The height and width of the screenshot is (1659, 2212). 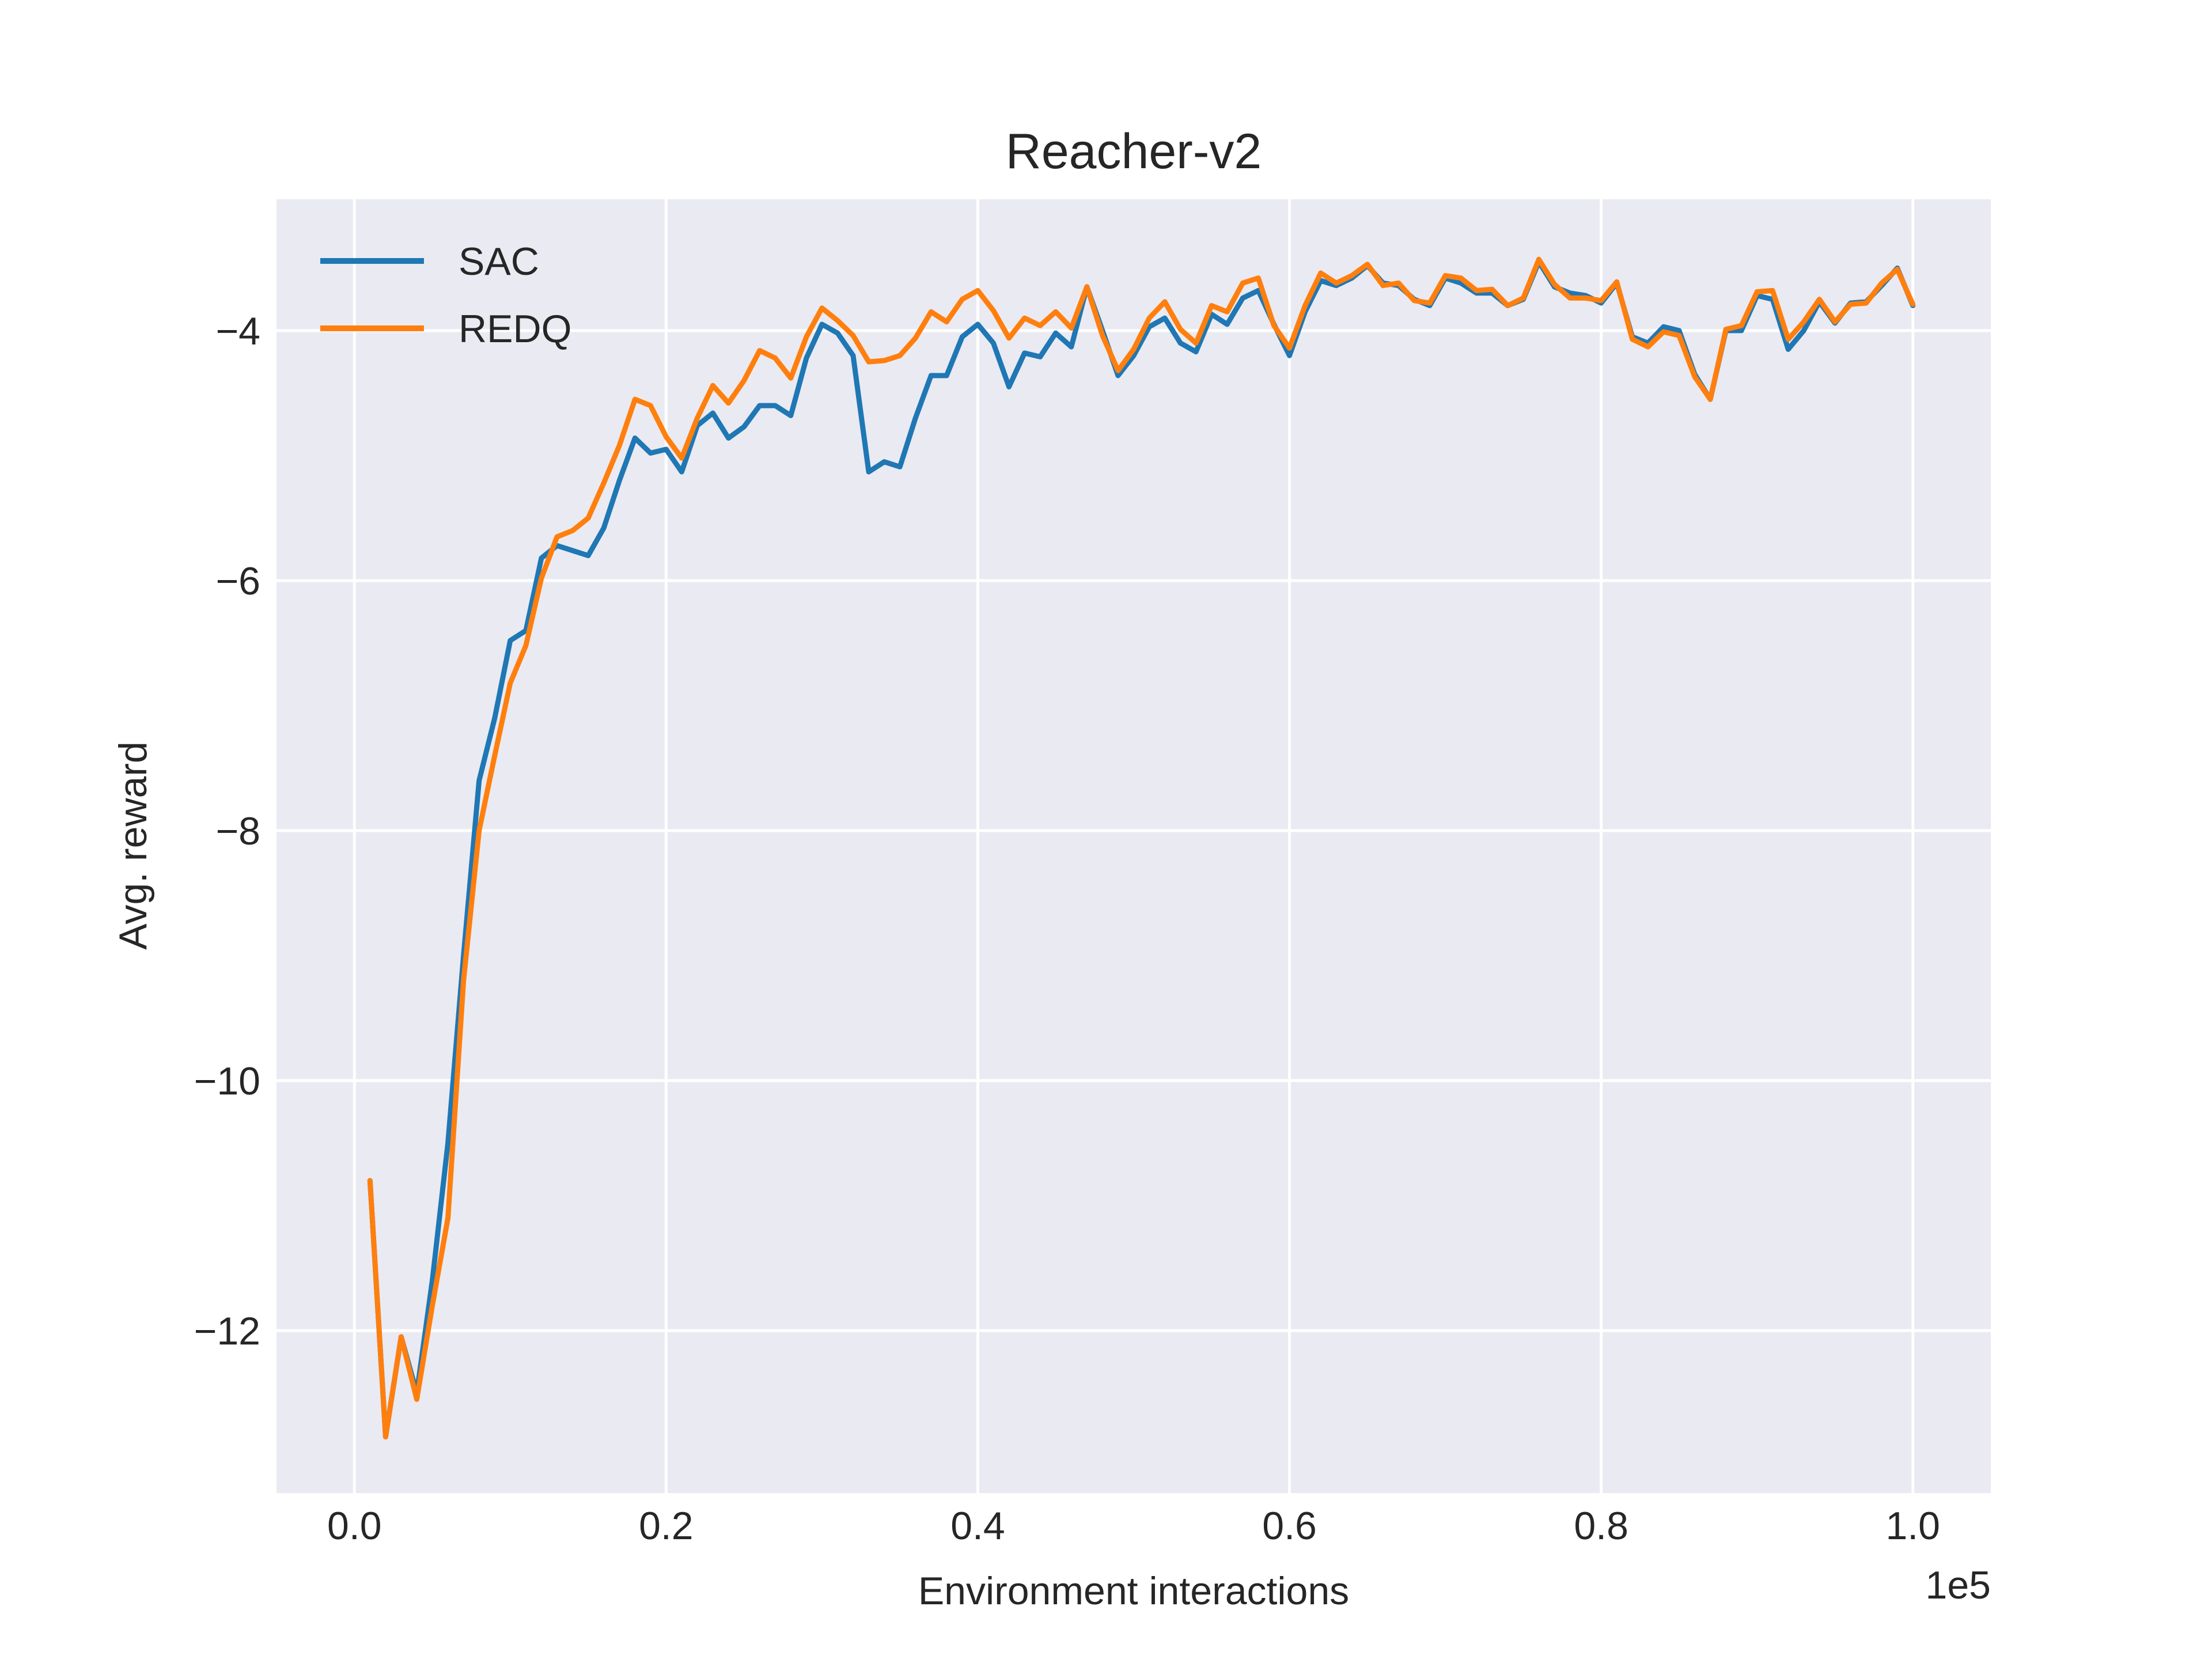 I want to click on x-tick-label: 0.2, so click(x=666, y=1526).